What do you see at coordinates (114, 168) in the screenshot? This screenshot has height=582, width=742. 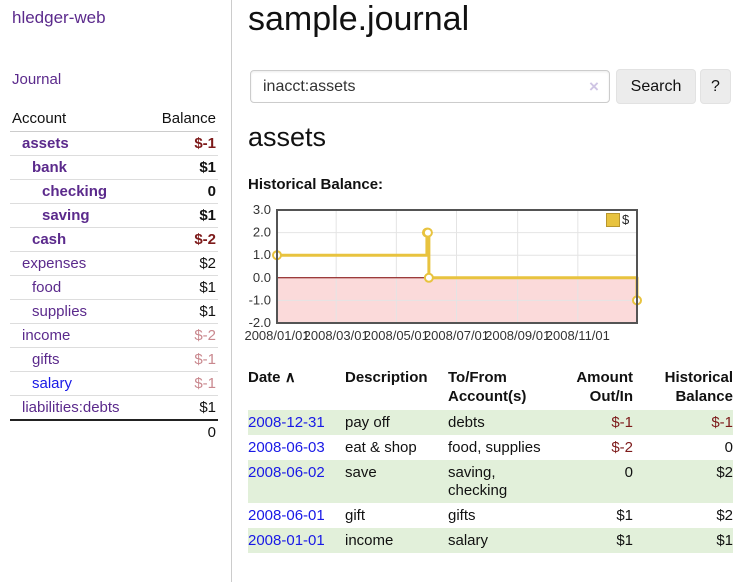 I see `account-row: bank $1` at bounding box center [114, 168].